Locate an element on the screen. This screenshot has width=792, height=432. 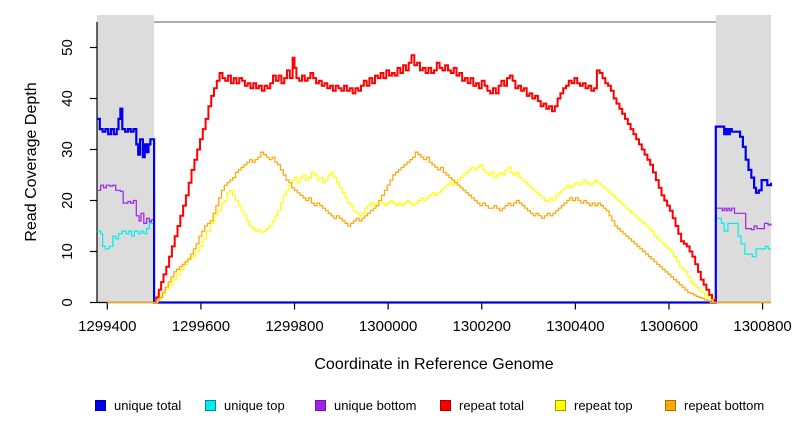
legend-label: repeat top is located at coordinates (603, 405).